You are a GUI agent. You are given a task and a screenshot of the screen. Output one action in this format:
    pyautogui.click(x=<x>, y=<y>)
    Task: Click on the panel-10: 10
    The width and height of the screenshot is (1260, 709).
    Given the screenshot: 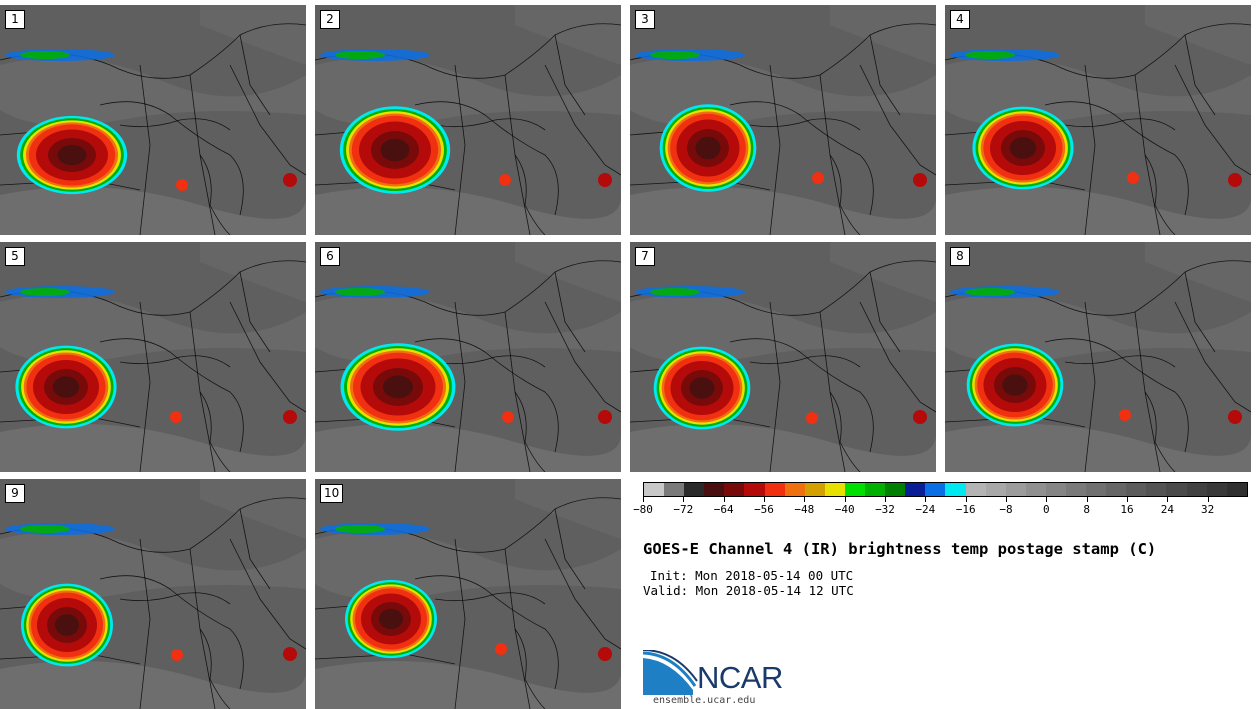 What is the action you would take?
    pyautogui.click(x=468, y=594)
    